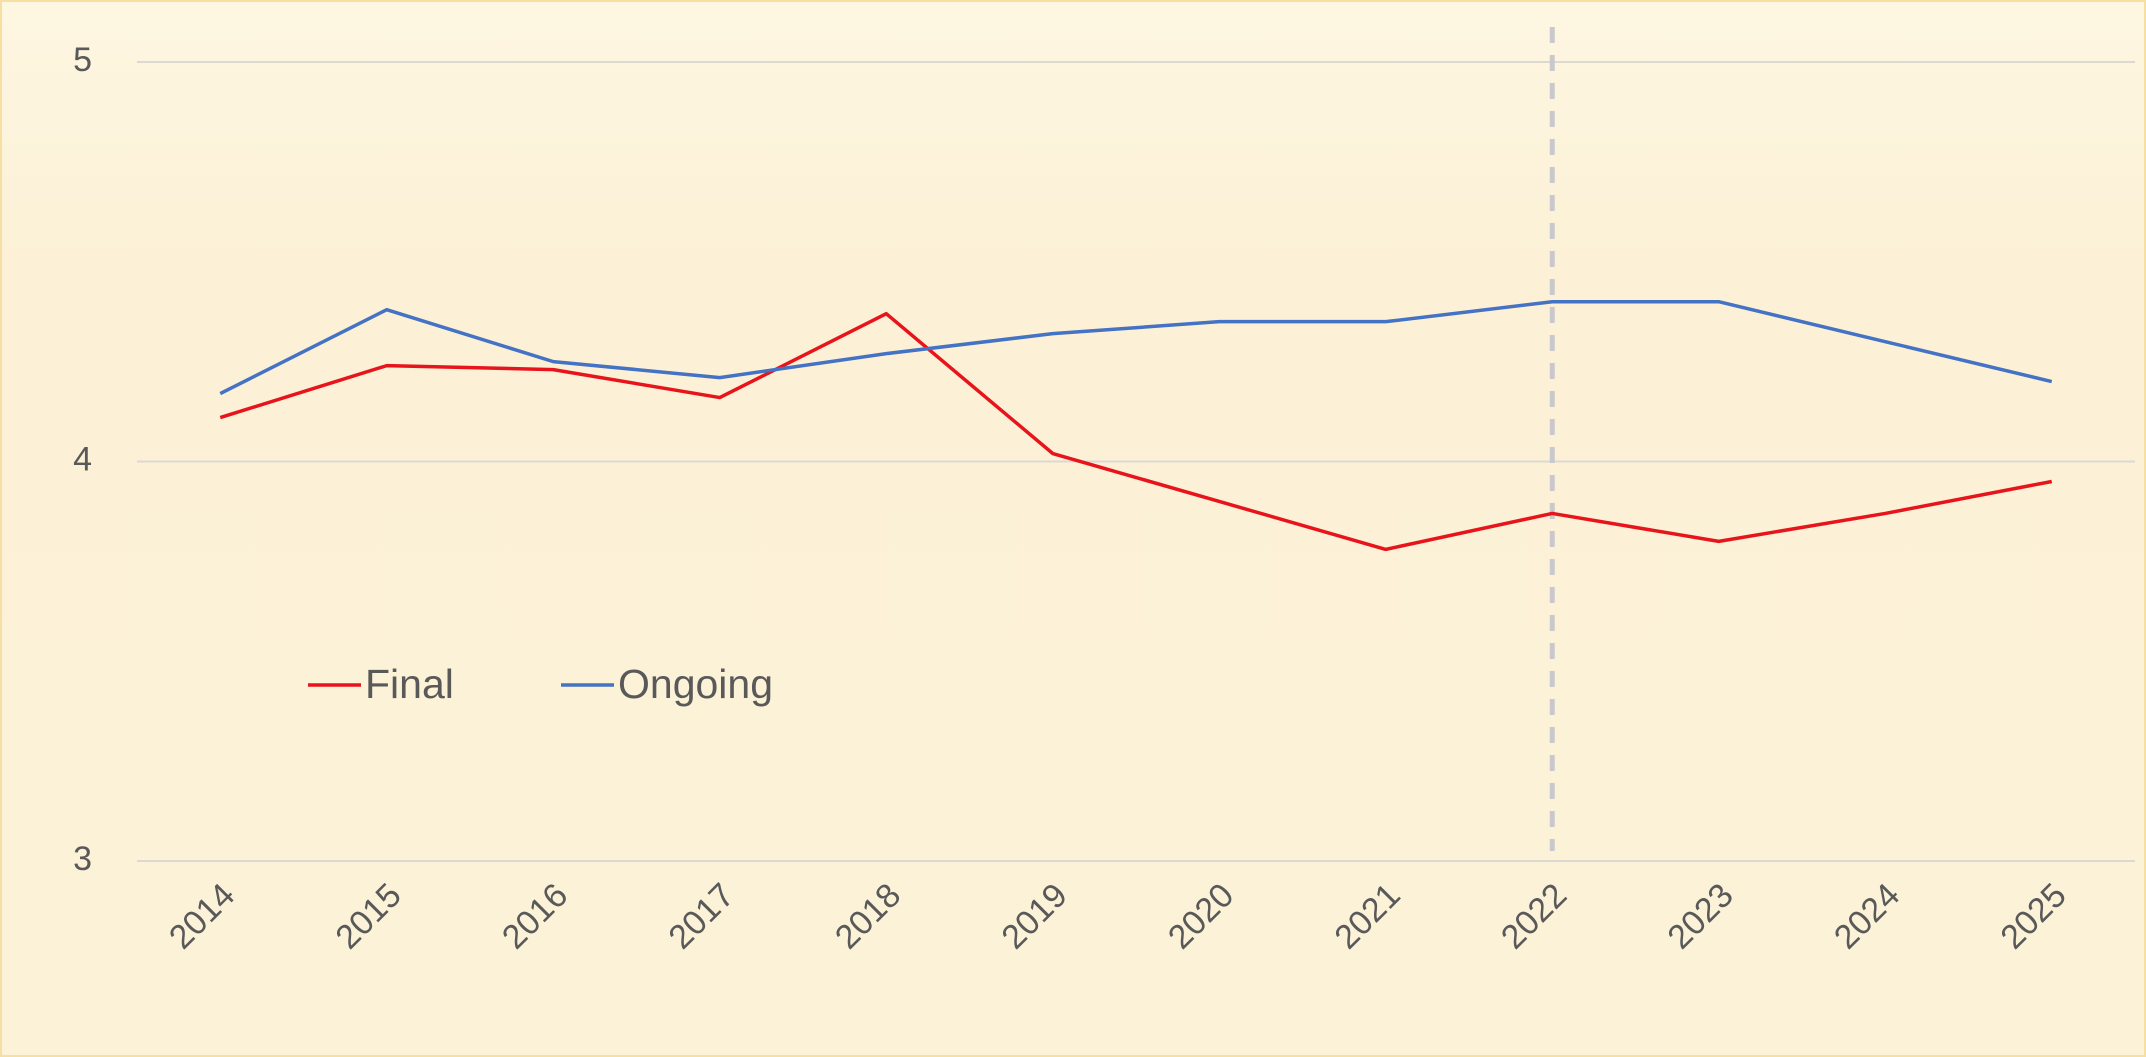  Describe the element at coordinates (82, 859) in the screenshot. I see `y-tick-label: 3` at that location.